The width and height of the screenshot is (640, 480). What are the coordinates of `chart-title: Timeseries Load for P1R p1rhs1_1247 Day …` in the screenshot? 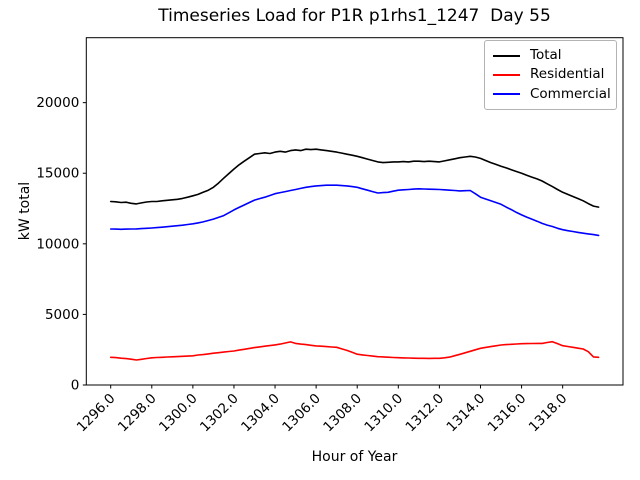 It's located at (354, 16).